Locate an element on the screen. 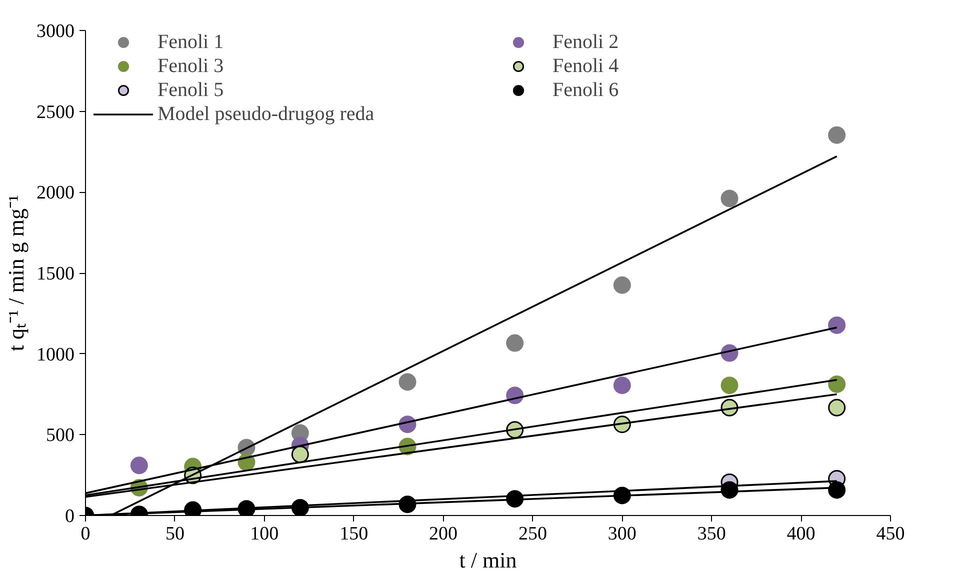  legend-label: Fenoli 1 is located at coordinates (191, 42).